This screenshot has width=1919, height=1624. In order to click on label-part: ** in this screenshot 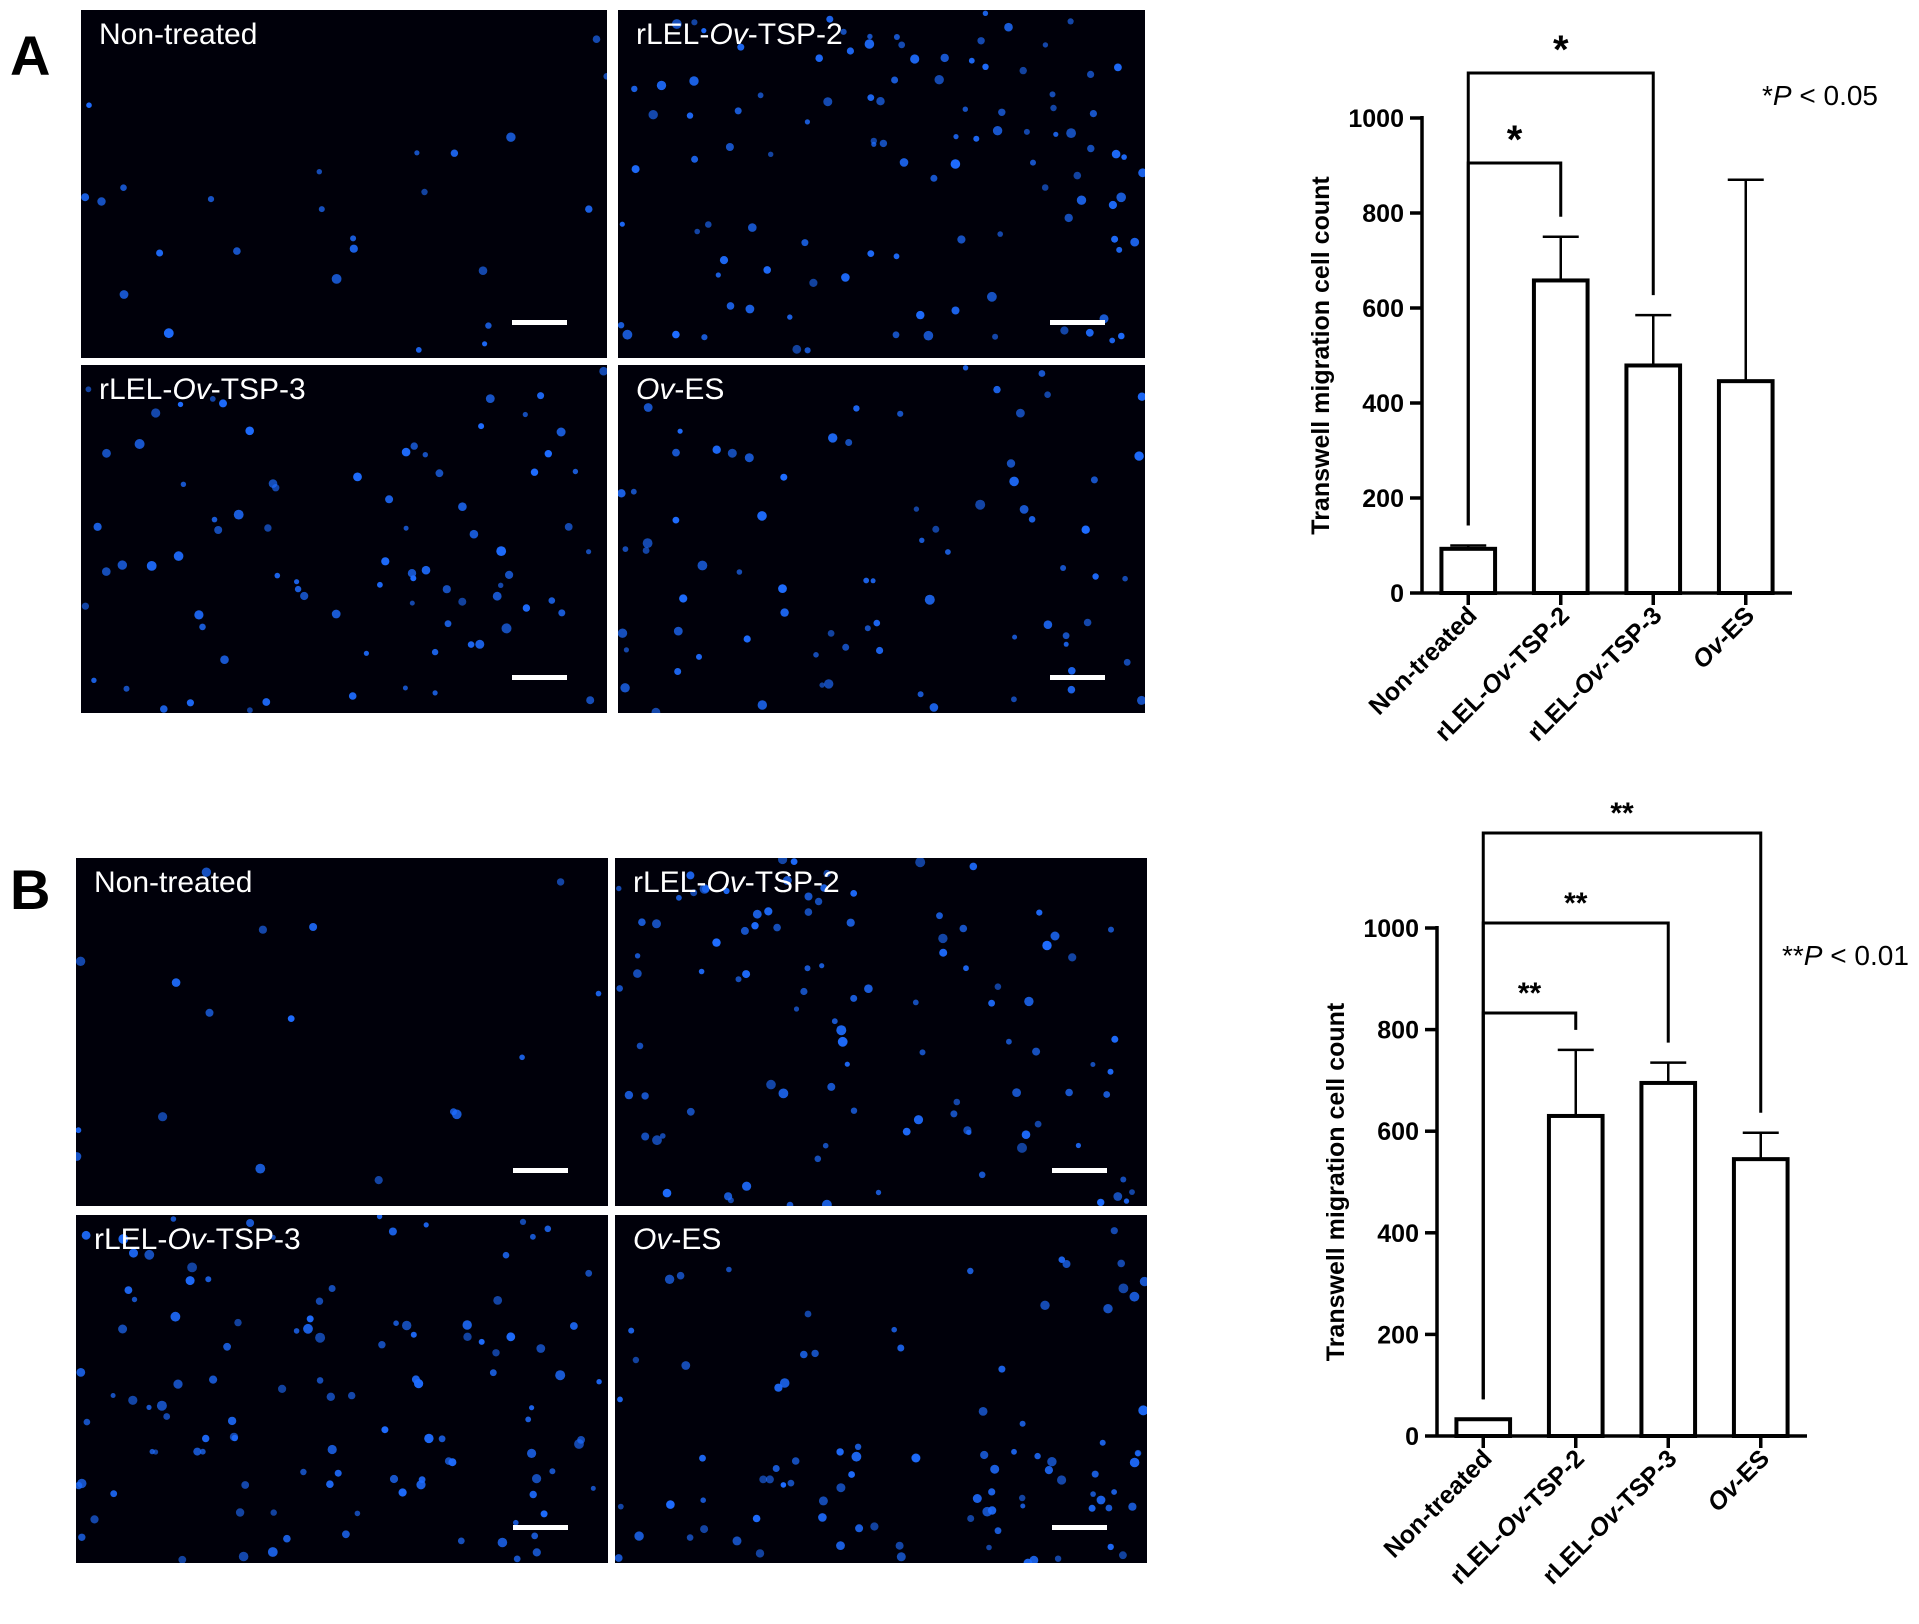, I will do `click(1793, 955)`.